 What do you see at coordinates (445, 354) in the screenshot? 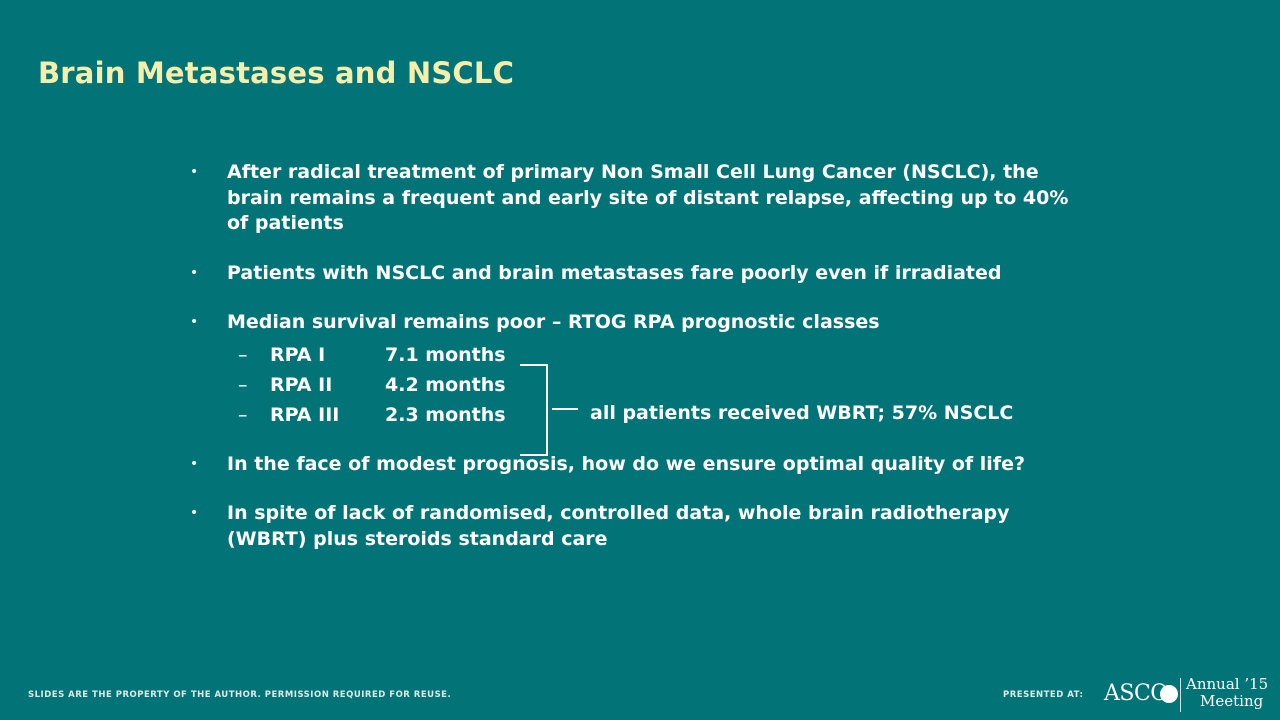
I see `rpa-months: 7.1 months` at bounding box center [445, 354].